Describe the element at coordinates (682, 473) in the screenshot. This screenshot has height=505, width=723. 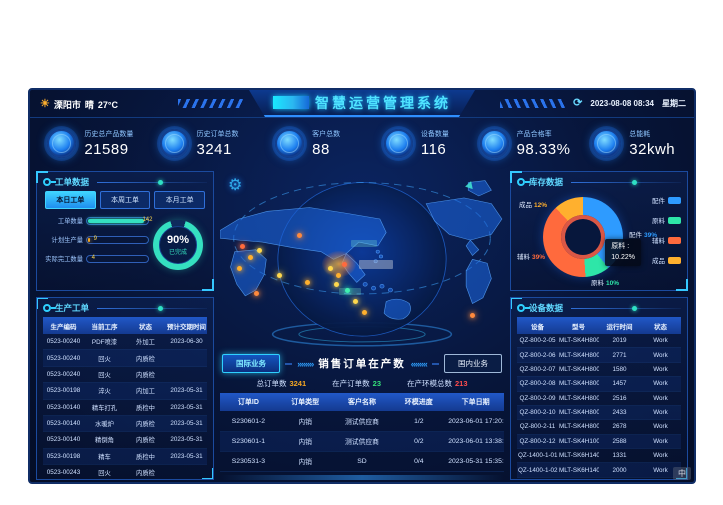
I see `ime-indicator: 中` at that location.